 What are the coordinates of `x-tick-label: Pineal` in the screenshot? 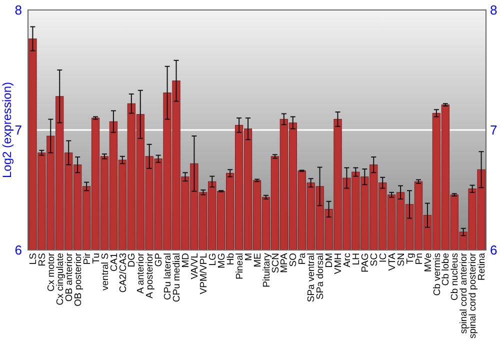 It's located at (240, 266).